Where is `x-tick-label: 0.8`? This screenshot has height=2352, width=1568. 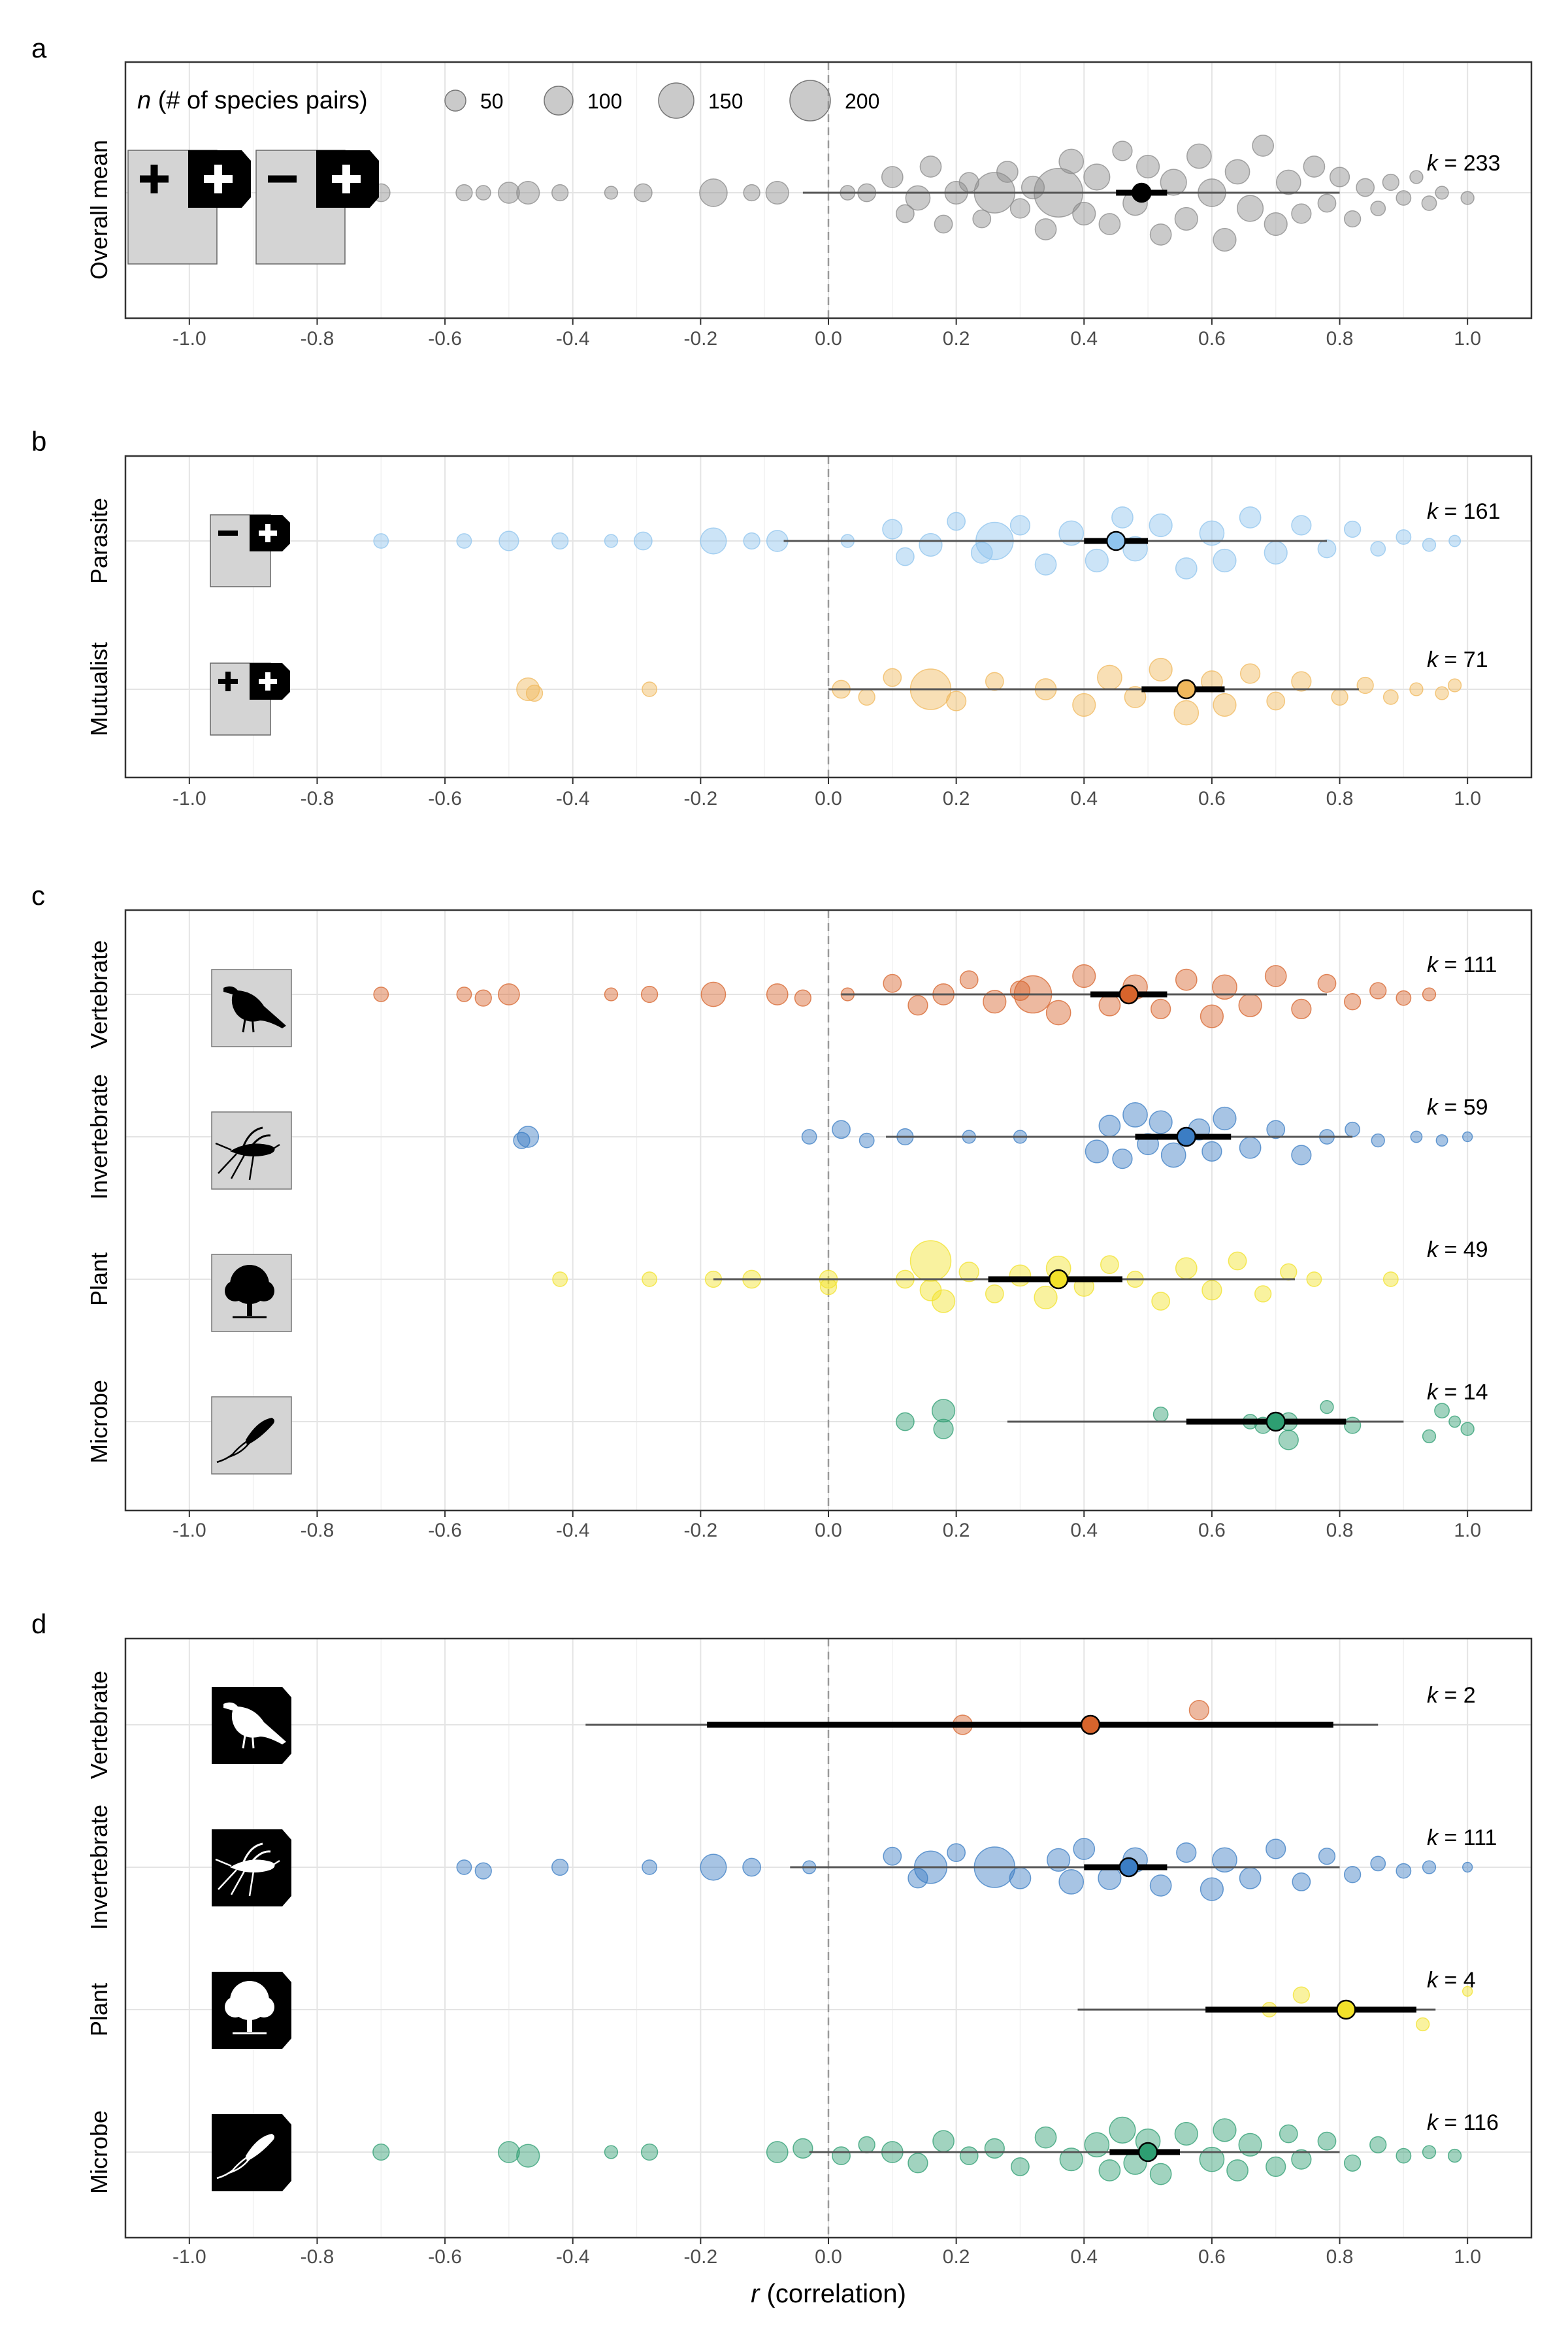 x-tick-label: 0.8 is located at coordinates (1340, 339).